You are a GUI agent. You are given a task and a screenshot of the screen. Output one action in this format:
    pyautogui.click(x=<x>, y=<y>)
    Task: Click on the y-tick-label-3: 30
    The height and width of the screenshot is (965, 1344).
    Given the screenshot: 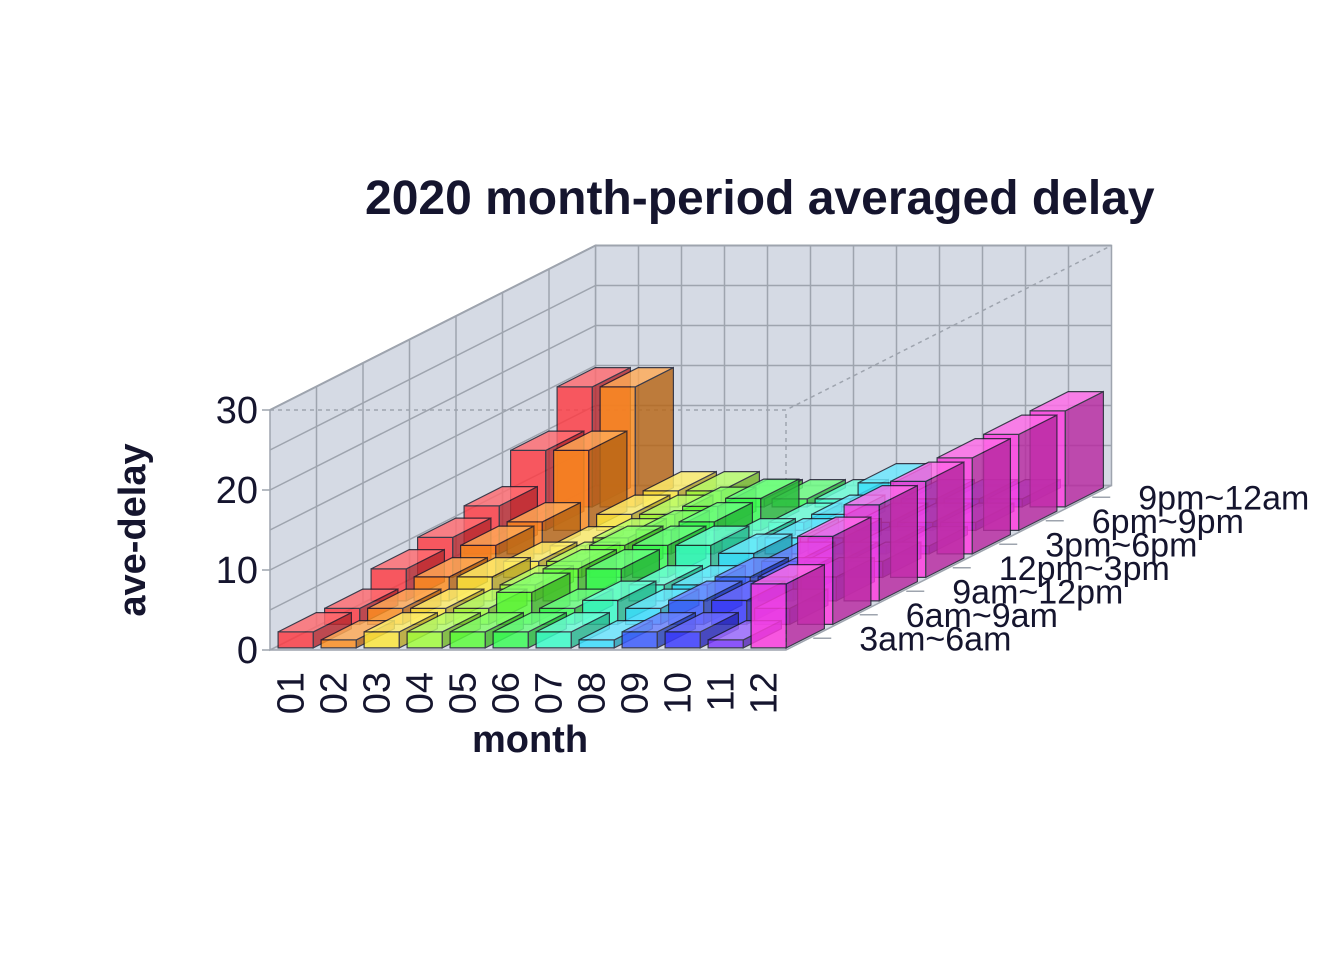 What is the action you would take?
    pyautogui.click(x=237, y=411)
    